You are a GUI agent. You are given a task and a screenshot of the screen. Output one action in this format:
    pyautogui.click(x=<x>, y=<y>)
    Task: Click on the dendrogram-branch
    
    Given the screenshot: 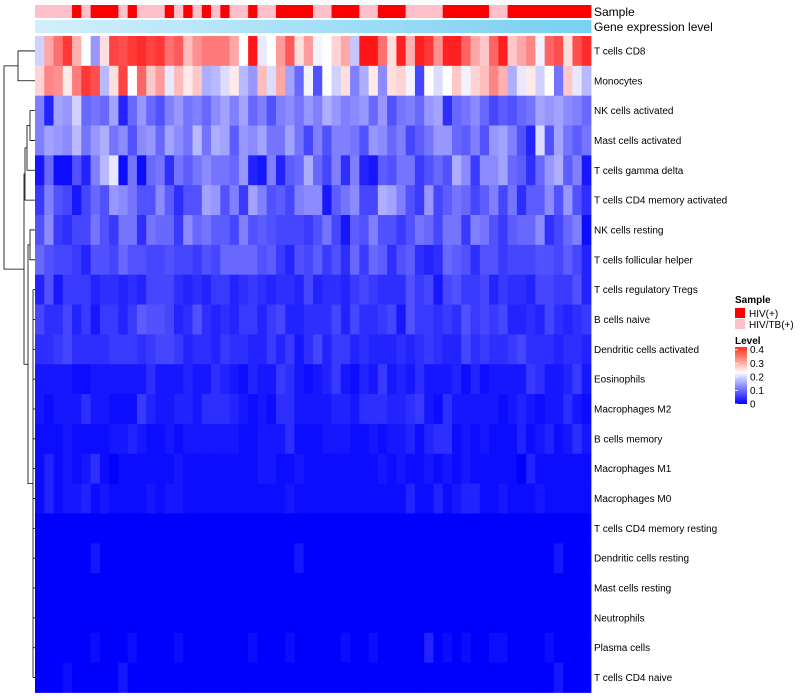 What is the action you would take?
    pyautogui.click(x=32, y=245)
    